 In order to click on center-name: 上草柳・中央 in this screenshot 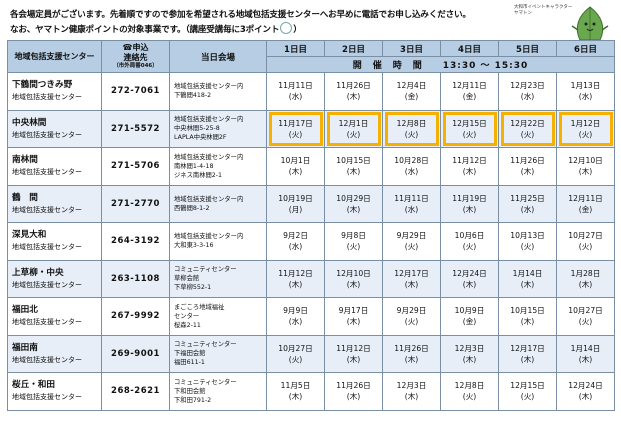, I will do `click(38, 272)`.